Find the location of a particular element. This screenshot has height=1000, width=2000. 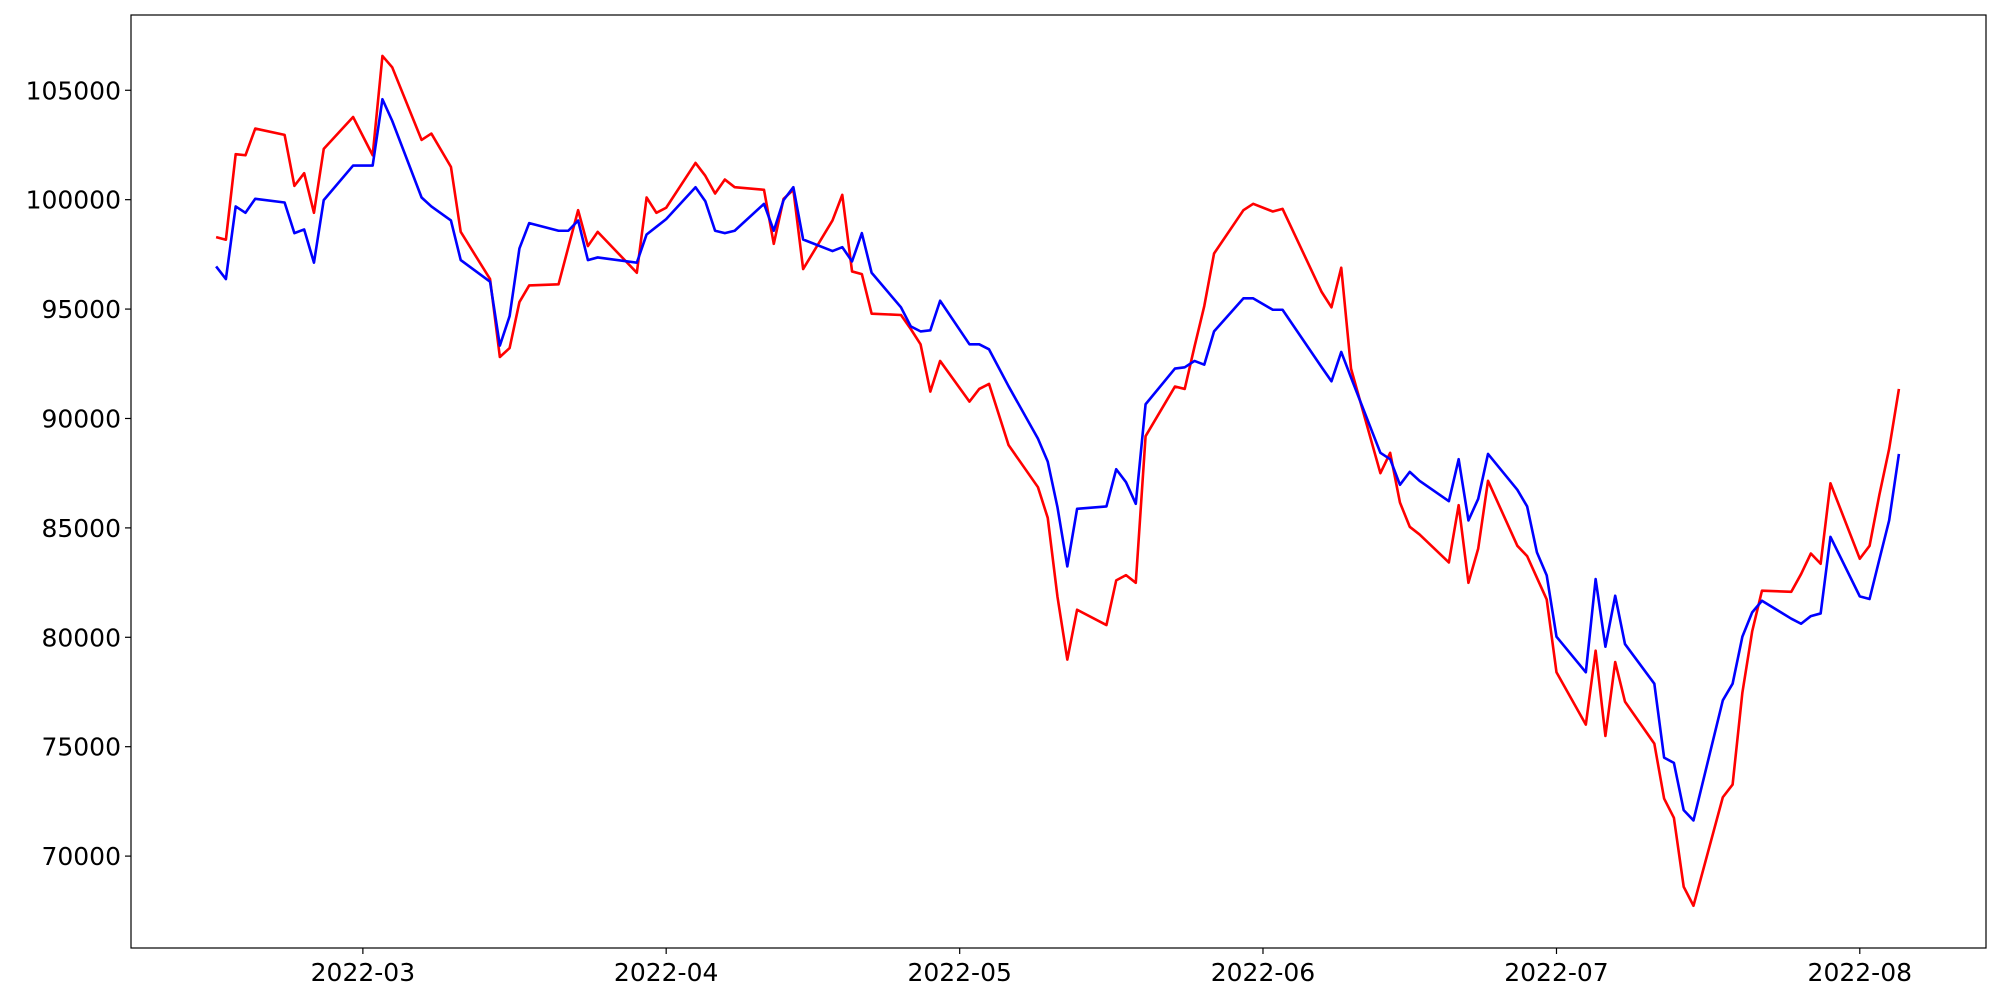

y-tick-label: 85000 is located at coordinates (81, 528).